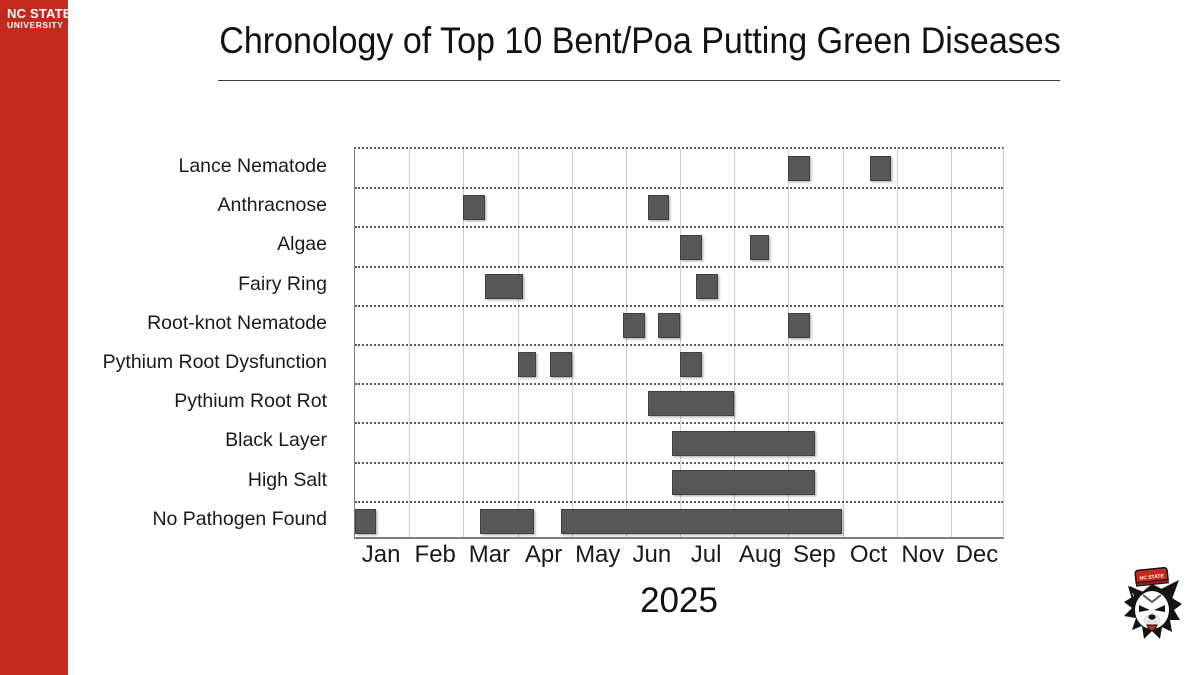 The image size is (1200, 675). I want to click on brand-subname: UNIVERSITY, so click(35, 24).